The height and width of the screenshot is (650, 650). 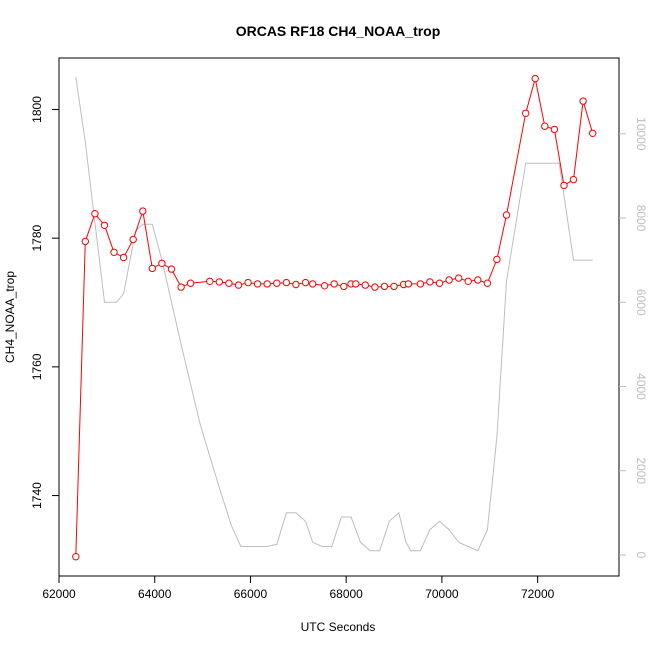 I want to click on x-tick-label: 62000, so click(x=59, y=594).